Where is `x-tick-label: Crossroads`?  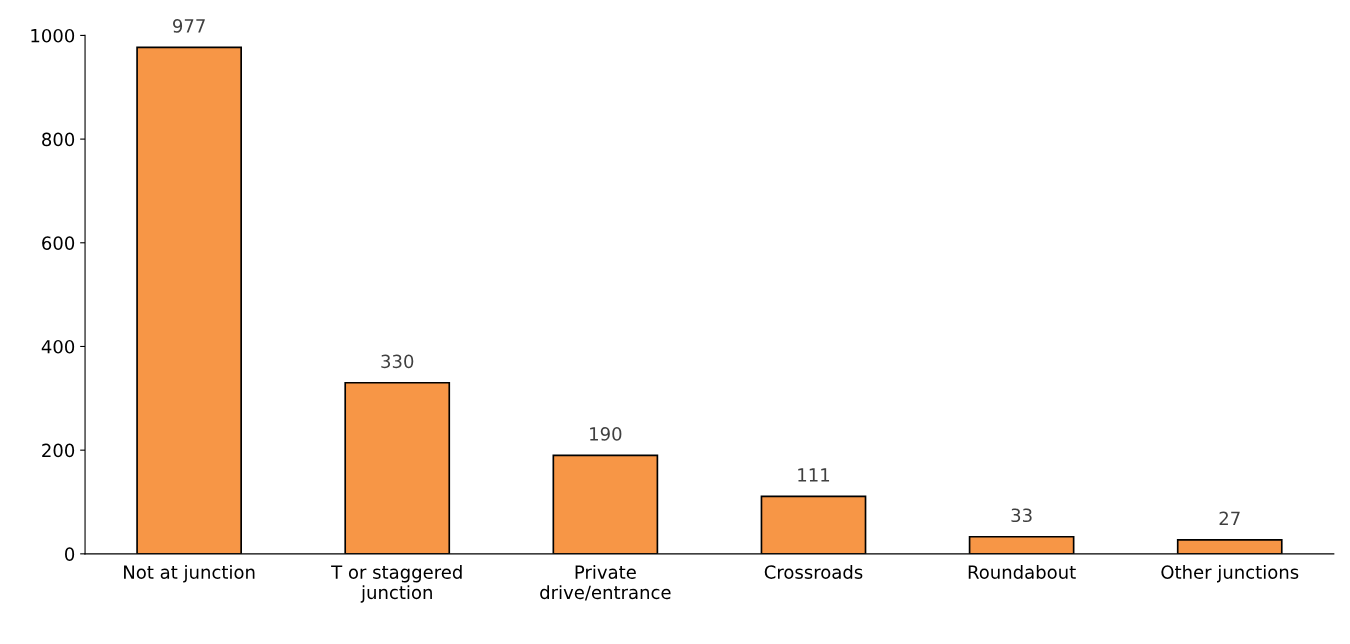
x-tick-label: Crossroads is located at coordinates (813, 571).